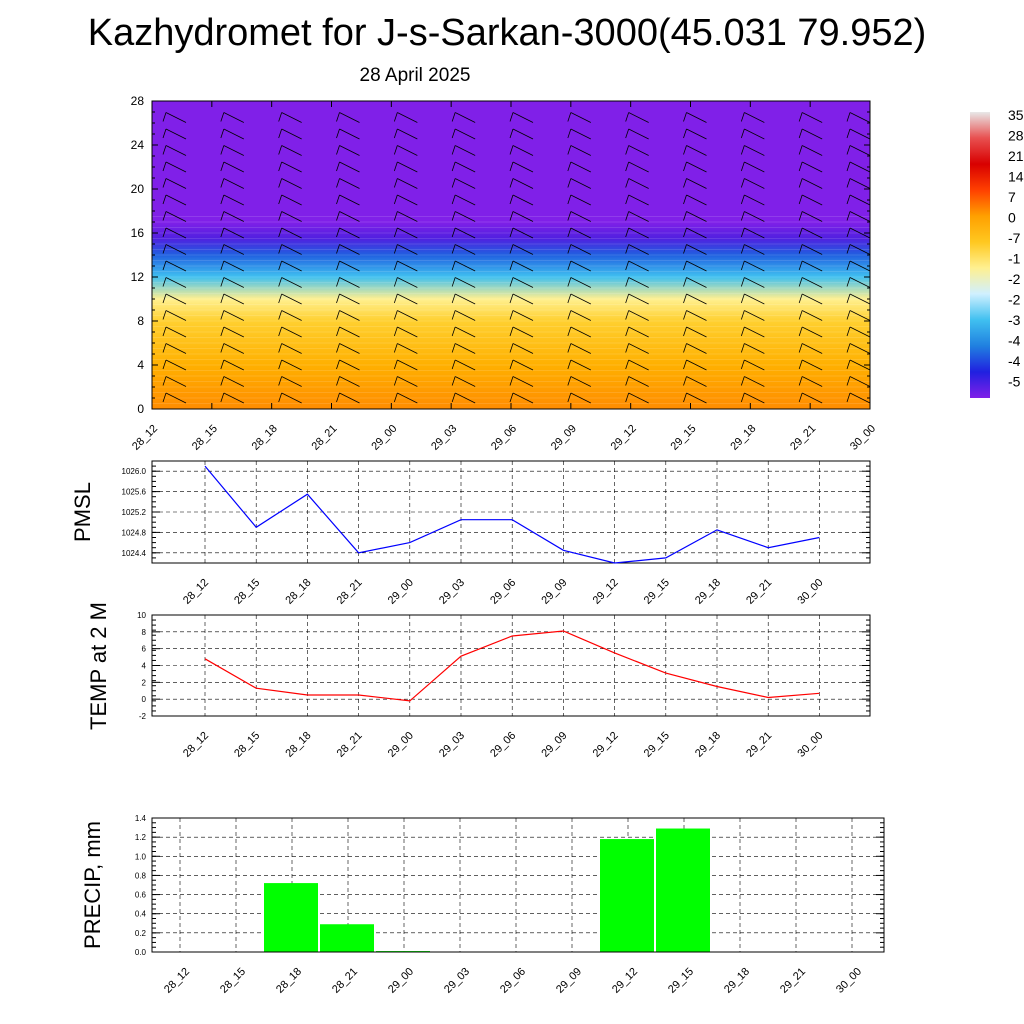 Image resolution: width=1024 pixels, height=1024 pixels. I want to click on colorbar-label: 21, so click(1016, 156).